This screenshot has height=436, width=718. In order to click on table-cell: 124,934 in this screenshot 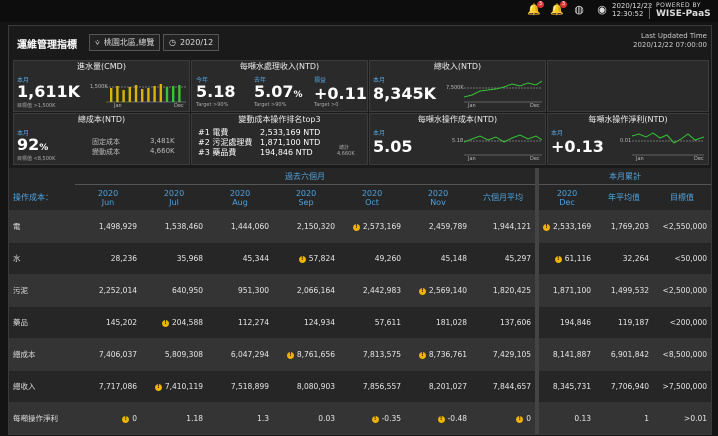, I will do `click(306, 322)`.